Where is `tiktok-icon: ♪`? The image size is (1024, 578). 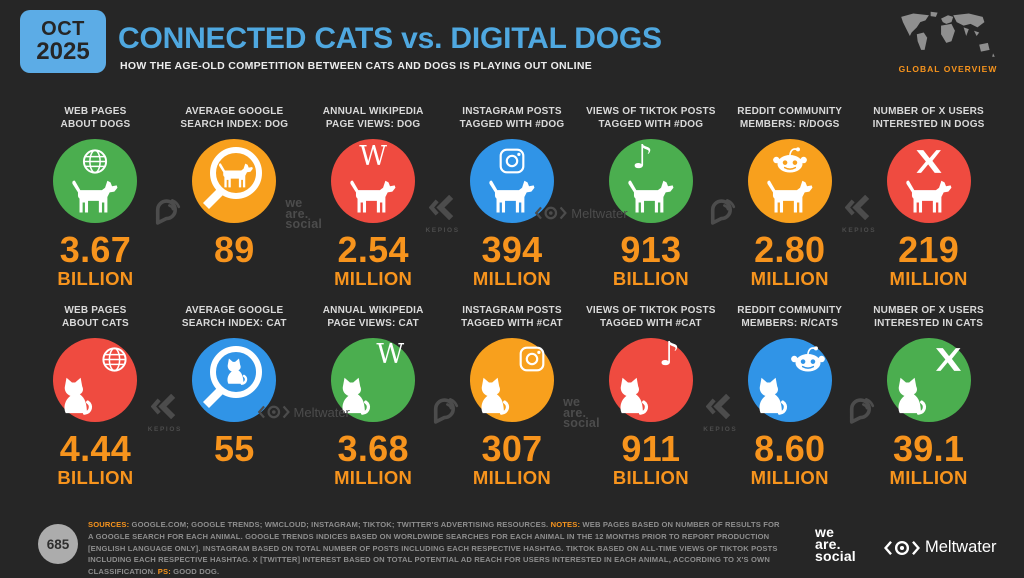
tiktok-icon: ♪ is located at coordinates (669, 353).